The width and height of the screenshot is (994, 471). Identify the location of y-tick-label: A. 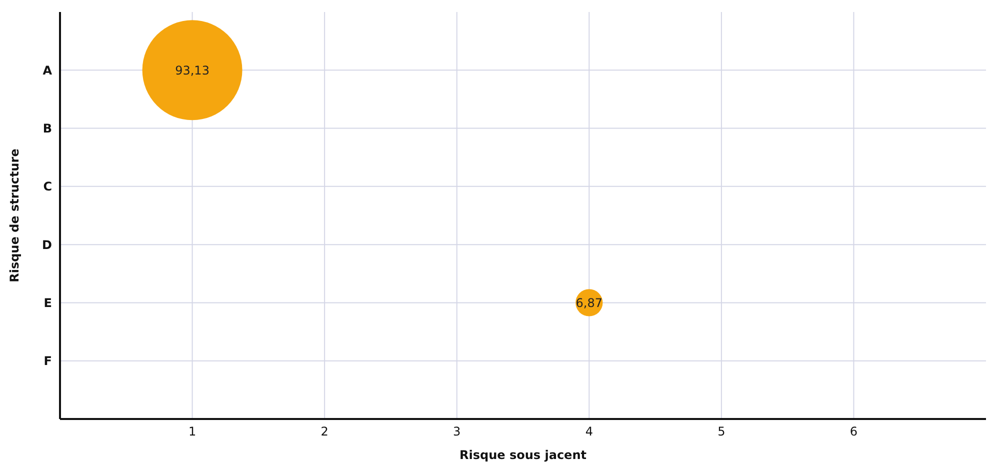
(47, 70).